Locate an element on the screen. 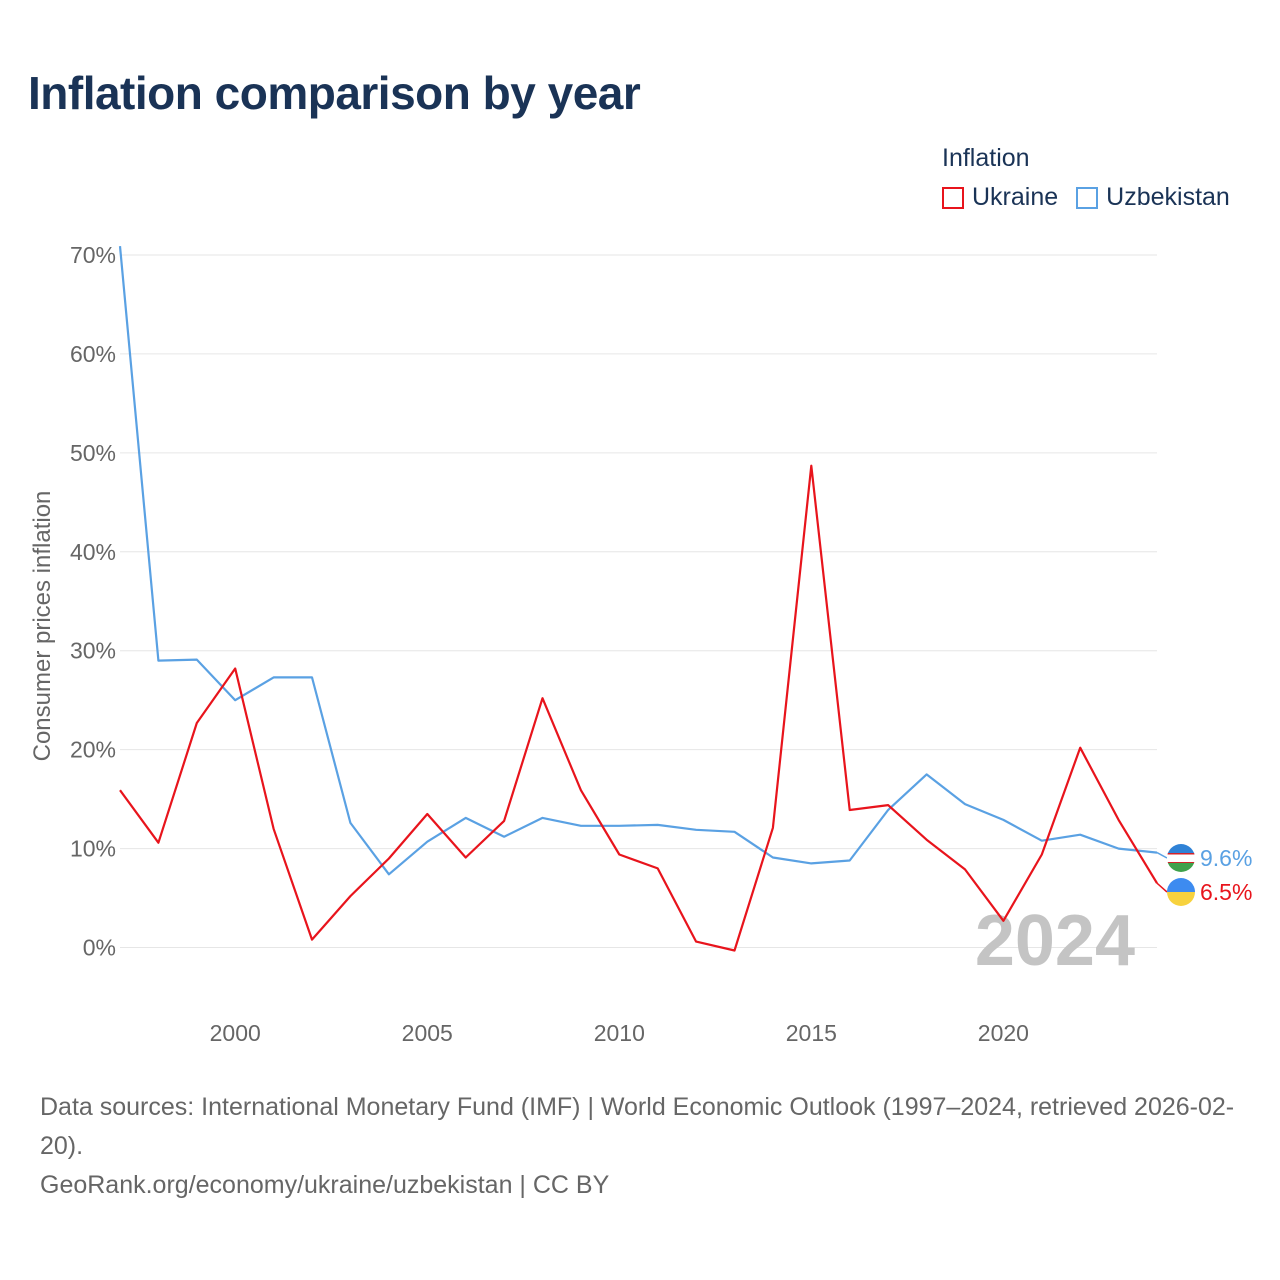 This screenshot has height=1280, width=1280. flag-band-green is located at coordinates (1181, 867).